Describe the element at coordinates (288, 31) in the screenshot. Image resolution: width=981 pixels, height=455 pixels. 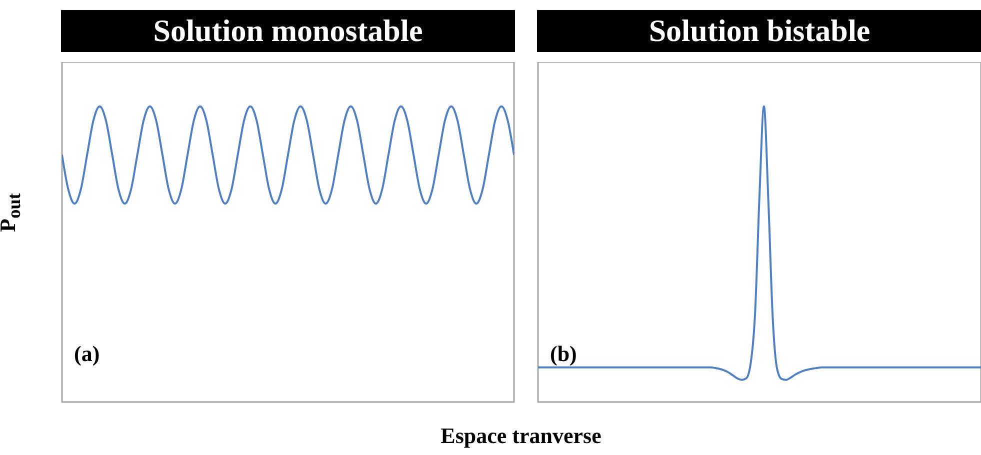
I see `chart-title: Solution monostable` at that location.